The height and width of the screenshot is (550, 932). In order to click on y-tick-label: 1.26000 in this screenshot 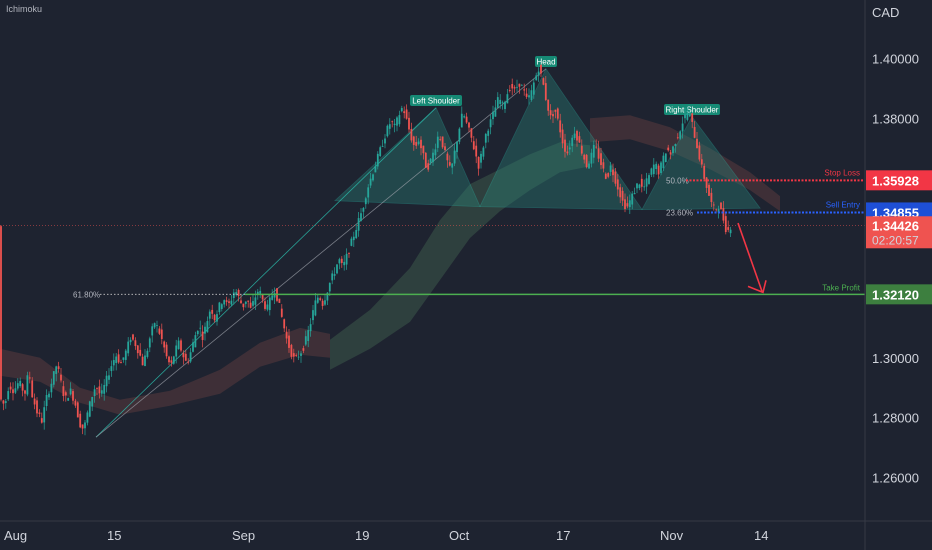, I will do `click(895, 478)`.